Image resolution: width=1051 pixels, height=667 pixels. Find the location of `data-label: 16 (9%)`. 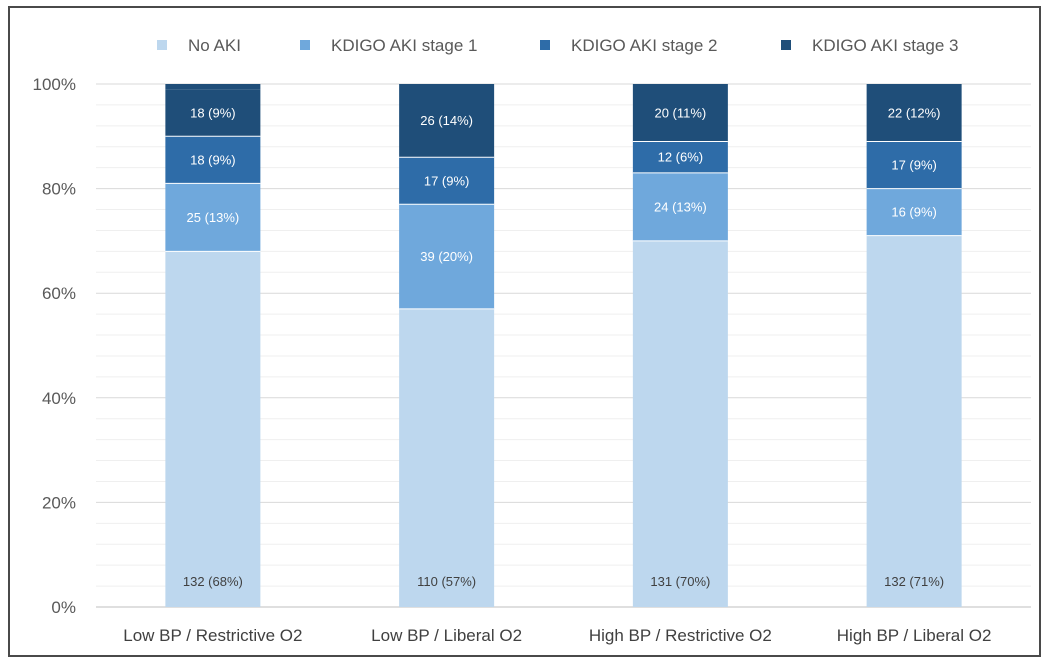

data-label: 16 (9%) is located at coordinates (914, 212).